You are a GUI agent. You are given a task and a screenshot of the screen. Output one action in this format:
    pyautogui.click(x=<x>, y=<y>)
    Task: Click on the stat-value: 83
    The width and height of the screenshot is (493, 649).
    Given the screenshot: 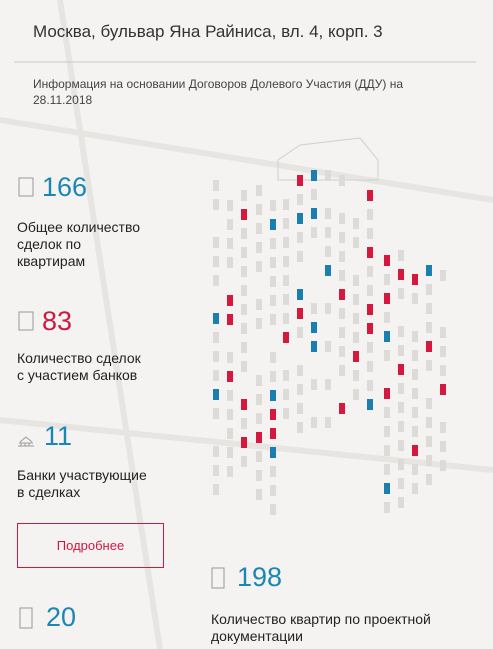 What is the action you would take?
    pyautogui.click(x=57, y=321)
    